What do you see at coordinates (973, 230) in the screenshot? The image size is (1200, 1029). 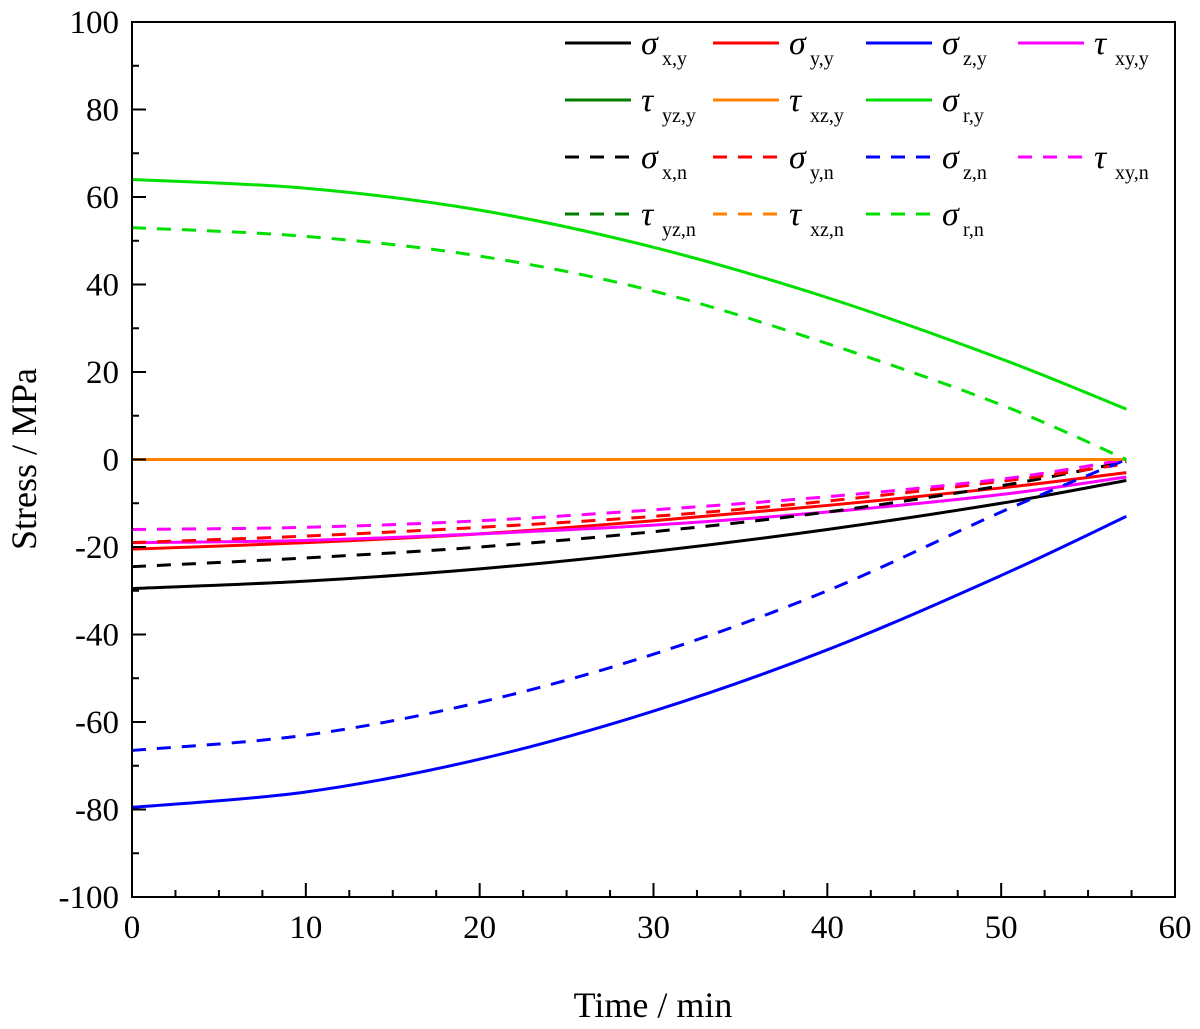 I see `legend-subscript: r,n` at bounding box center [973, 230].